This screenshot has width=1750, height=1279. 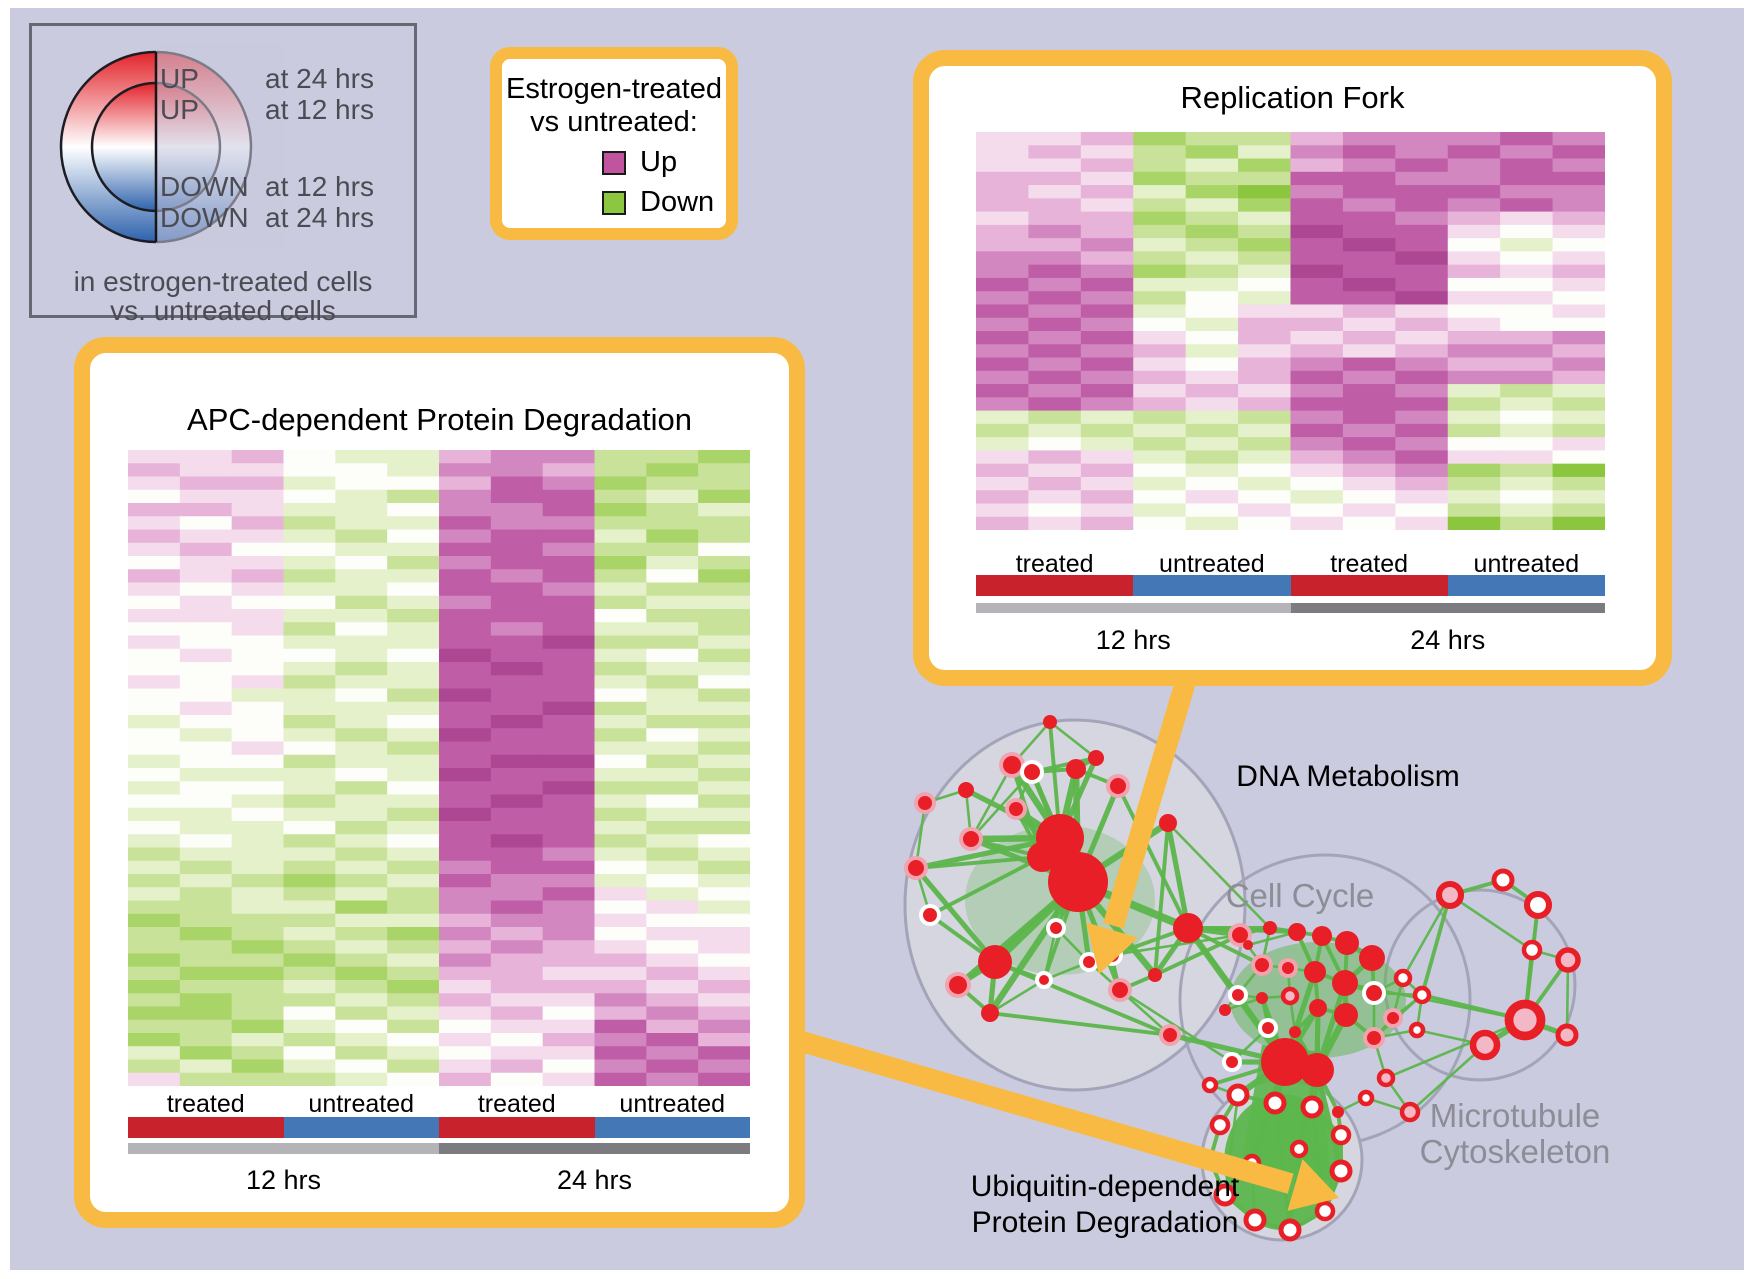 I want to click on updown-row-time: at 24 hrs, so click(x=319, y=78).